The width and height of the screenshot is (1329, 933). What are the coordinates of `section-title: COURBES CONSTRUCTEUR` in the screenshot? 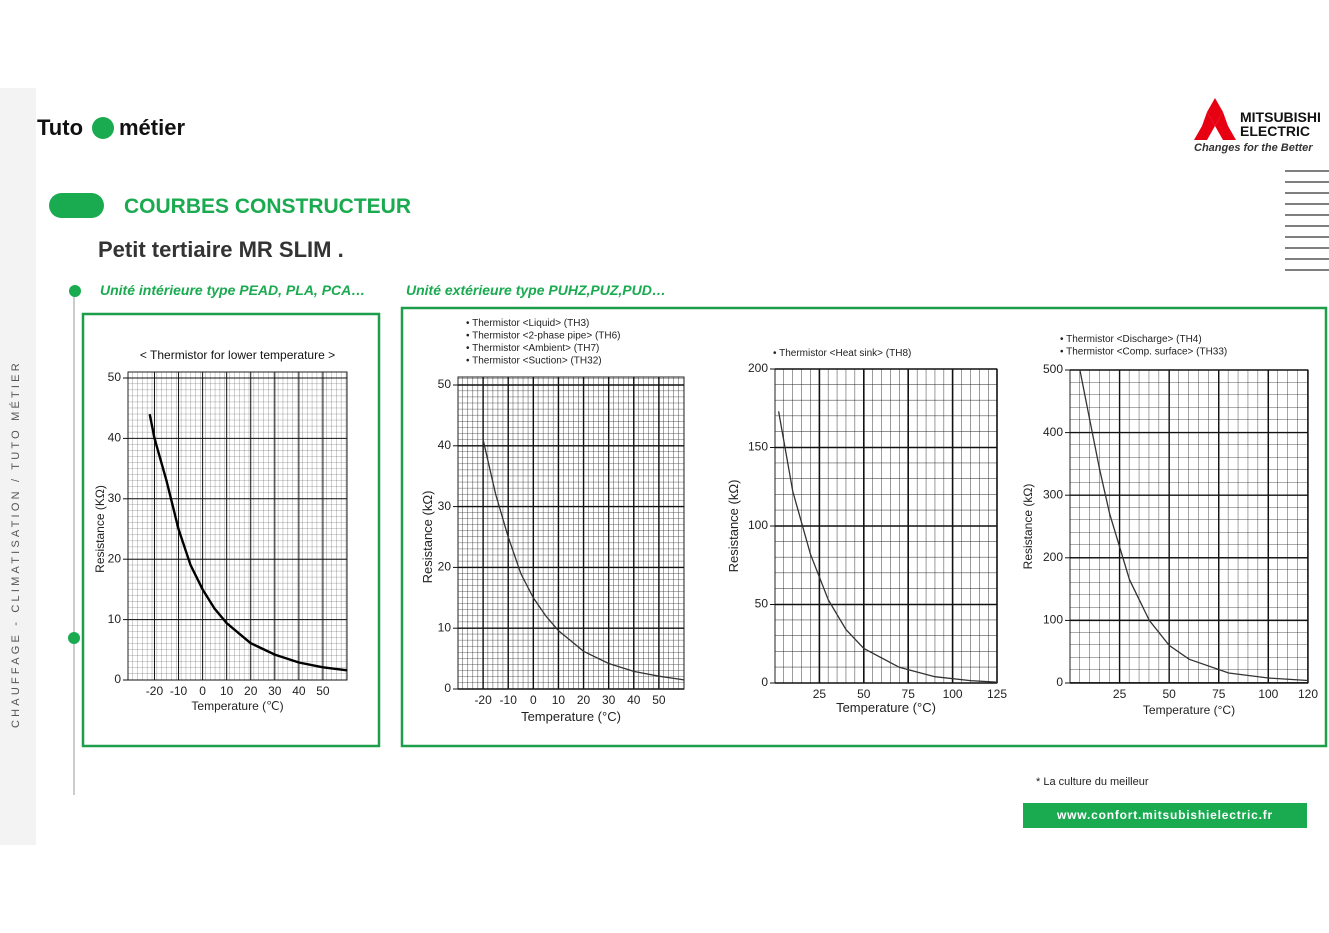 It's located at (267, 206).